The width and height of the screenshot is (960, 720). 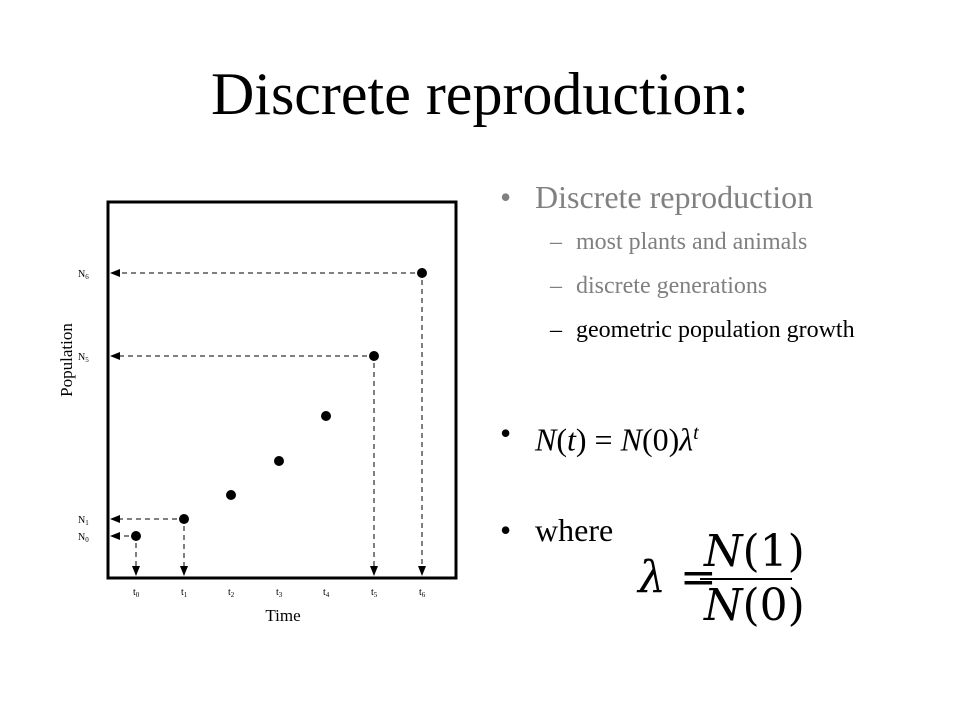 I want to click on sub-bullet-discrete-generations: – discrete generations, so click(x=720, y=286).